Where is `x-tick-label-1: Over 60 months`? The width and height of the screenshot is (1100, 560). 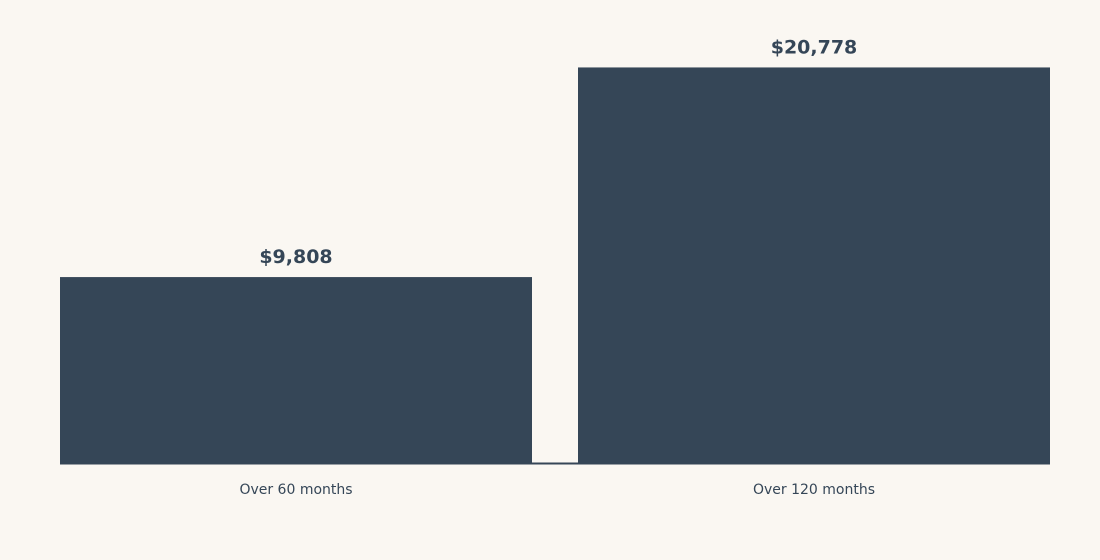
x-tick-label-1: Over 60 months is located at coordinates (295, 490).